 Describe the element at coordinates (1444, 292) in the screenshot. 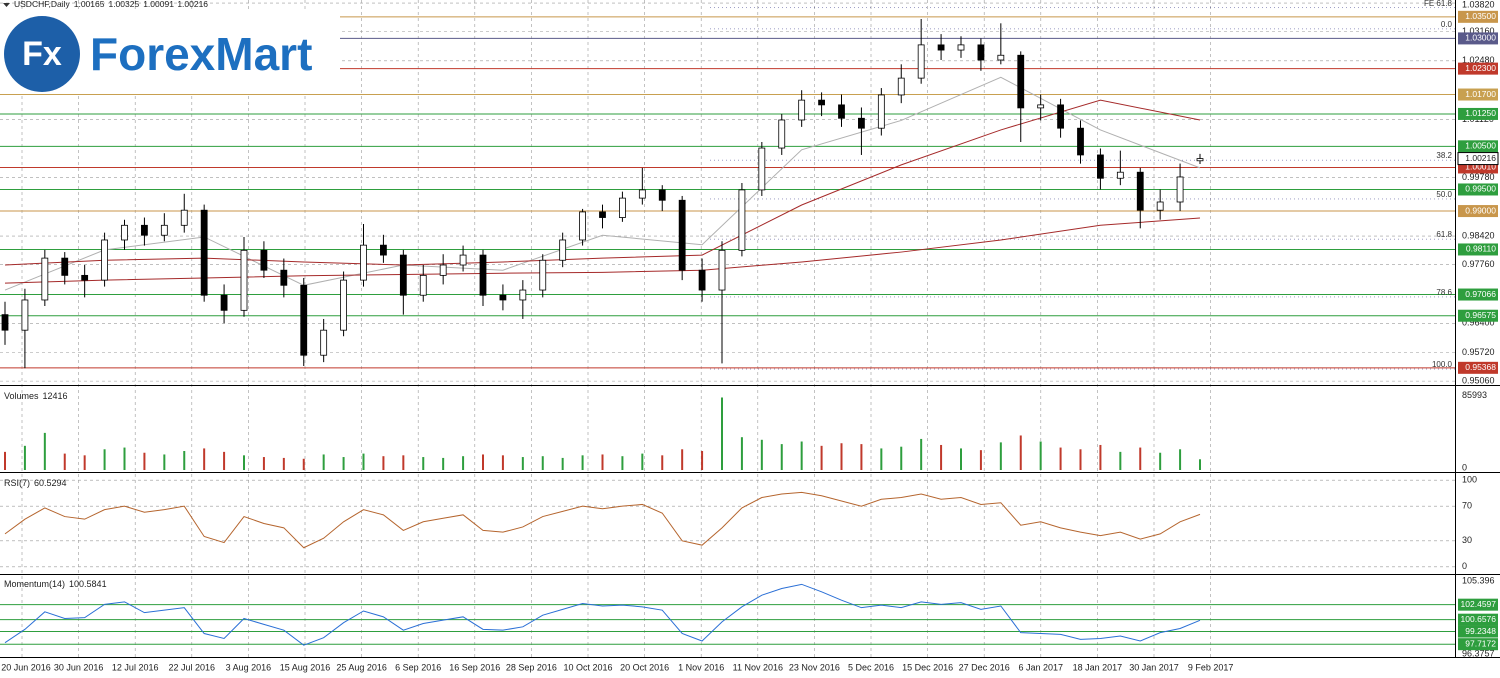

I see `fib-label: 78.6` at that location.